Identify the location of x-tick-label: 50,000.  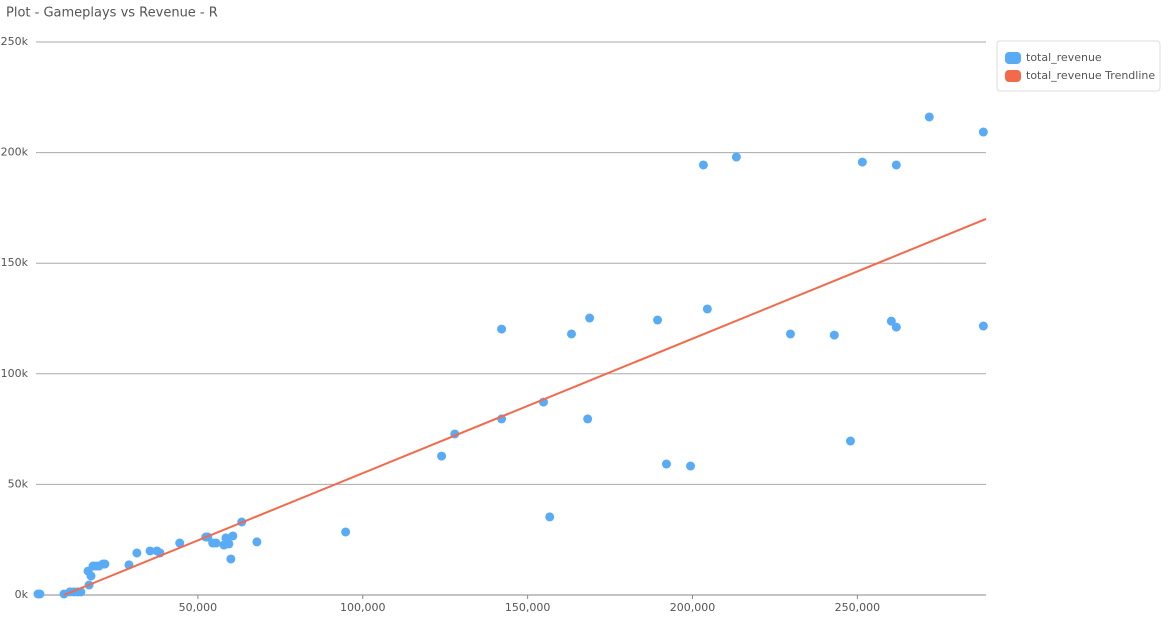
(198, 607).